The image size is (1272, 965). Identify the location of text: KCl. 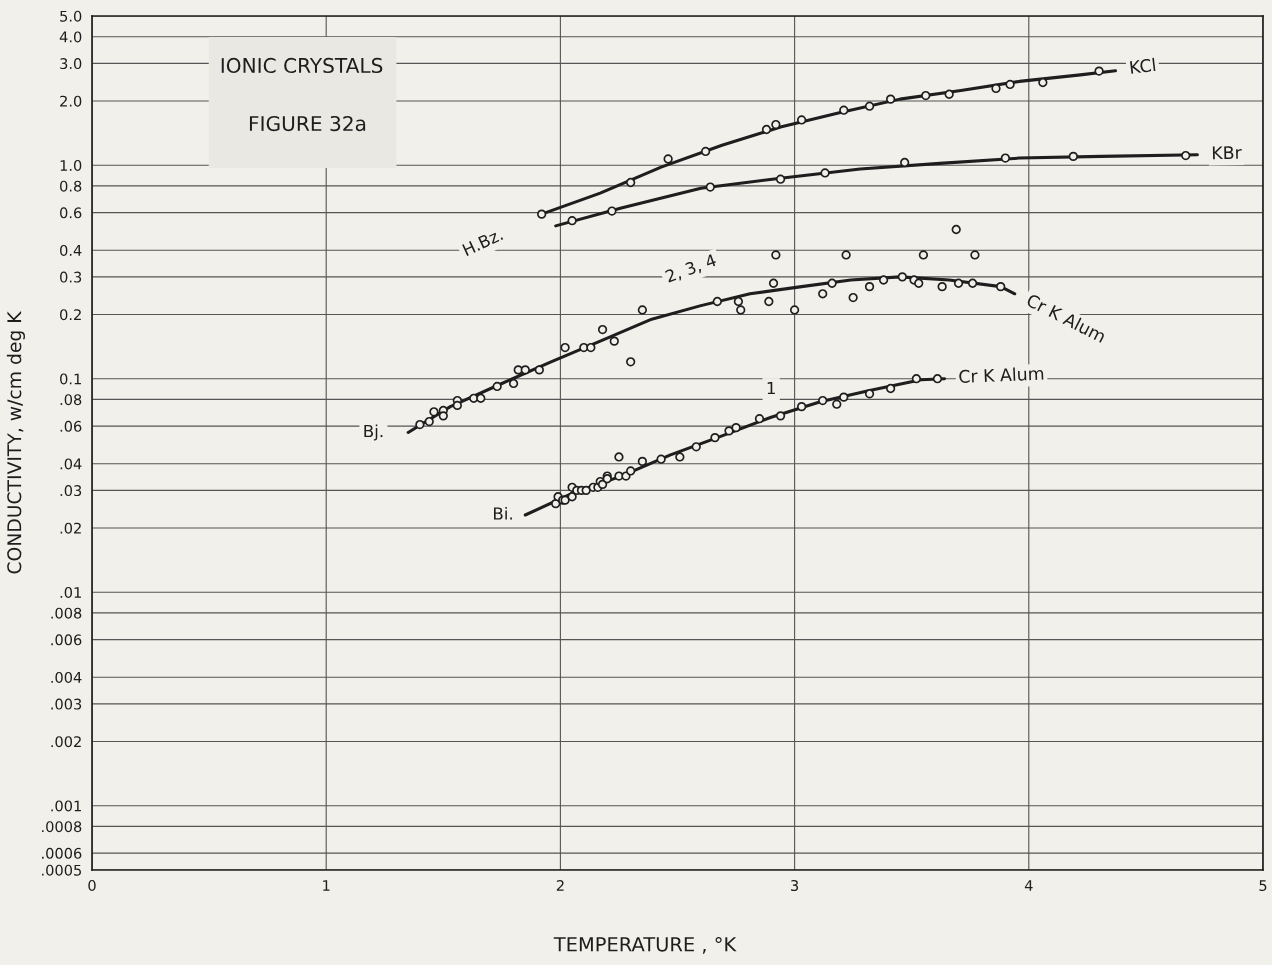
(1142, 65).